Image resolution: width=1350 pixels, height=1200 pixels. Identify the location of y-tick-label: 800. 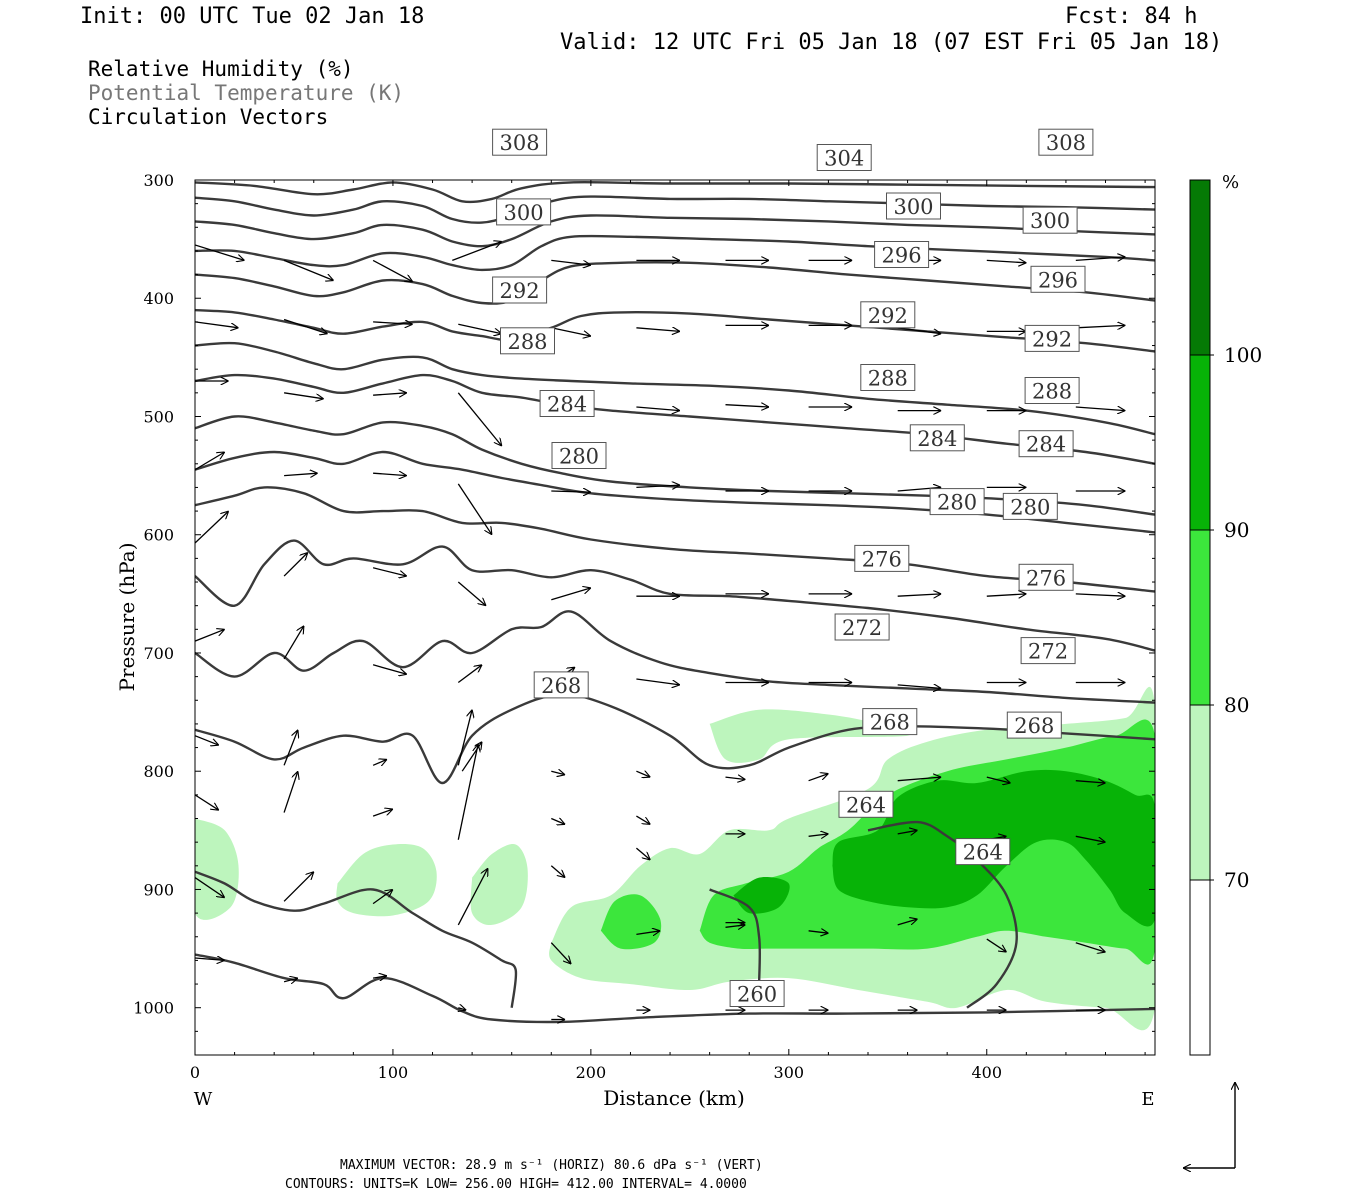
(158, 771).